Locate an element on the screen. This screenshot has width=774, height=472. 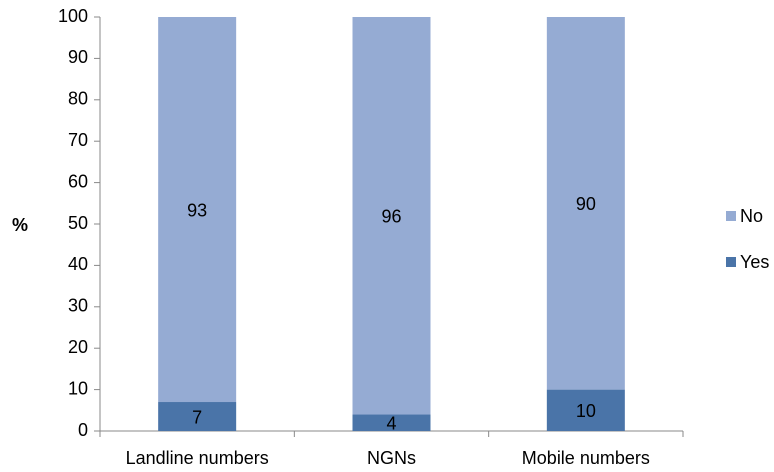
data-label: 96 is located at coordinates (391, 216).